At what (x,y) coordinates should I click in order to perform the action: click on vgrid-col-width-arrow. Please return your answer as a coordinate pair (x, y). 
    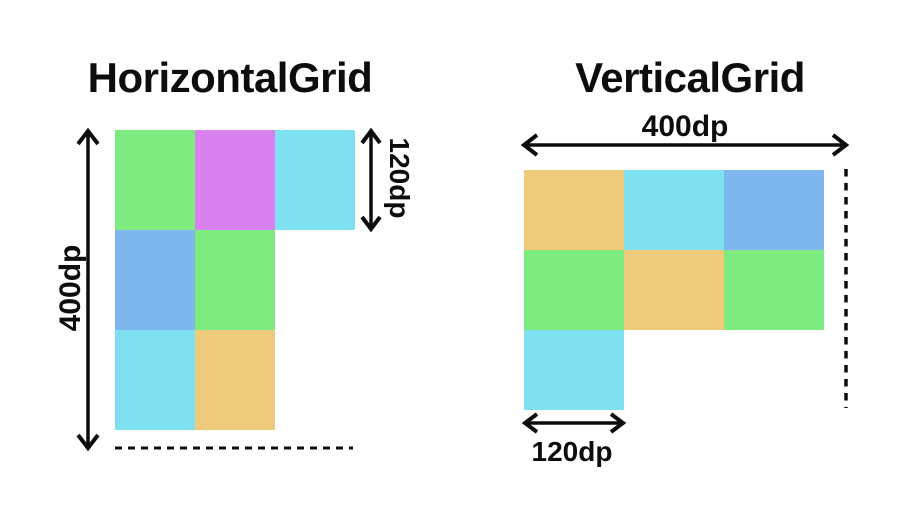
    Looking at the image, I should click on (574, 423).